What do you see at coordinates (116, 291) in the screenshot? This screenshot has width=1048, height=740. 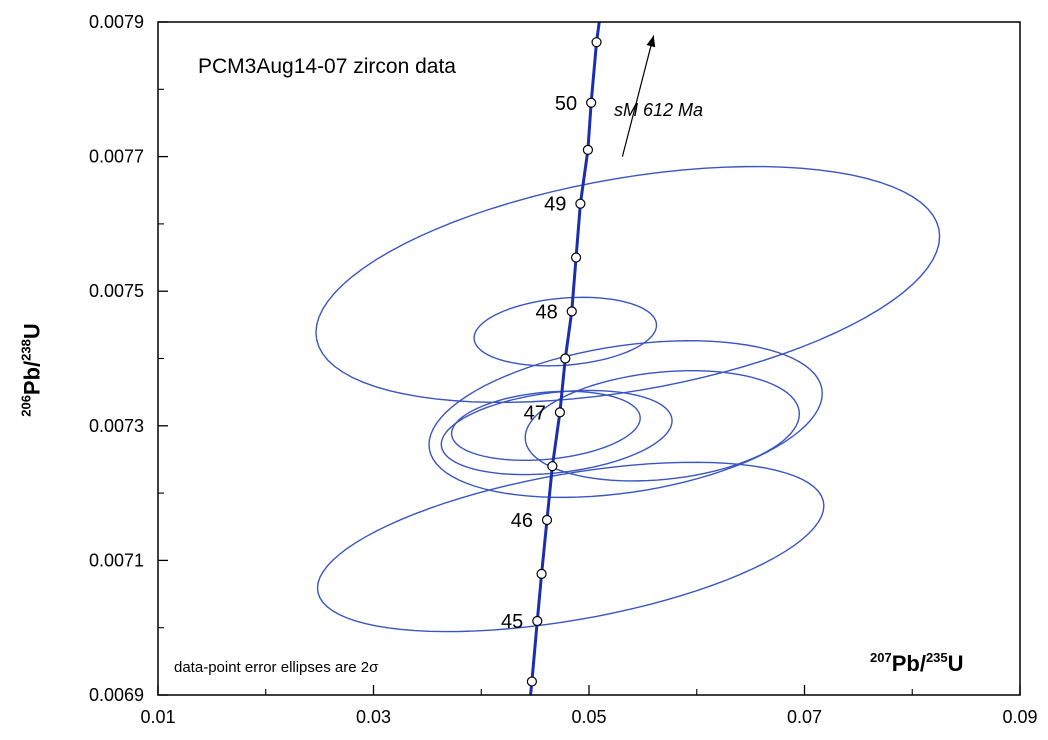 I see `y-tick-label: 0.0075` at bounding box center [116, 291].